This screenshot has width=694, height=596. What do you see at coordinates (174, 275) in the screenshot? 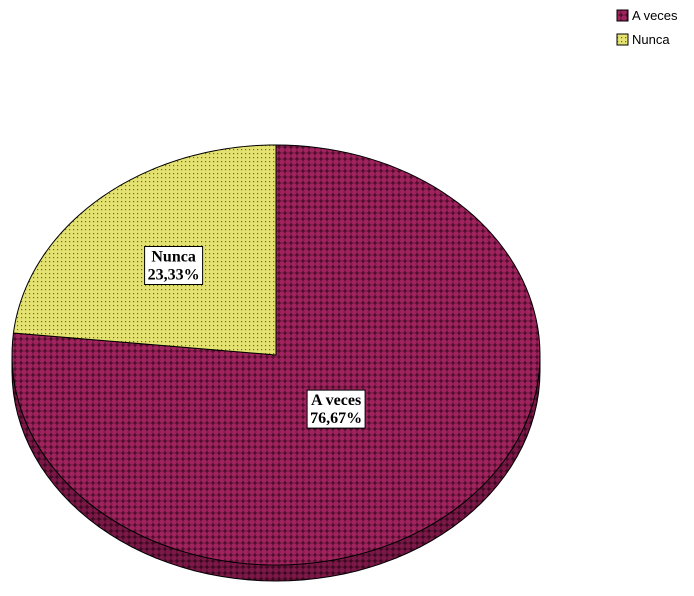
I see `data-label-percent: 23,33%` at bounding box center [174, 275].